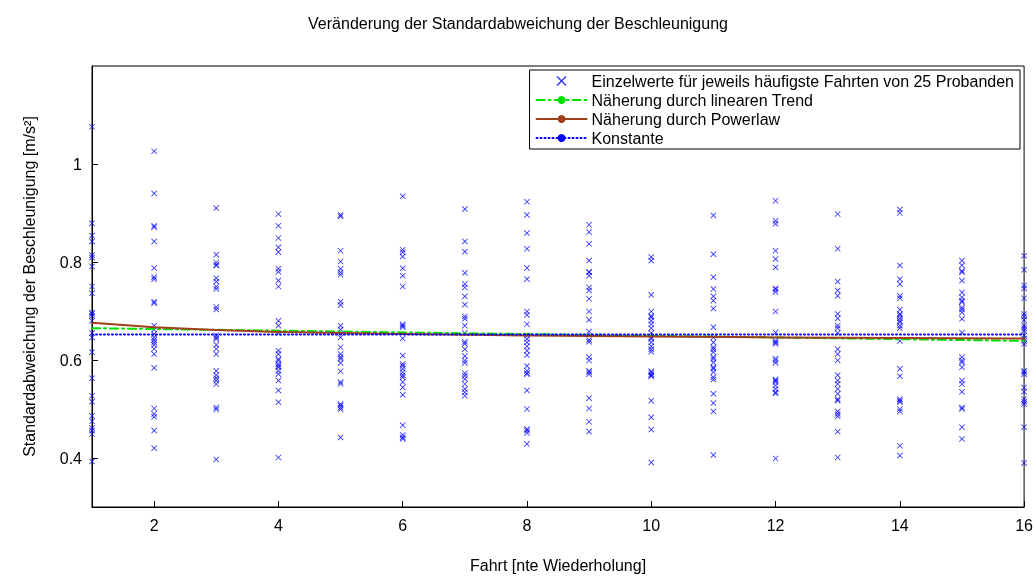 The height and width of the screenshot is (583, 1036). What do you see at coordinates (558, 565) in the screenshot?
I see `x-axis-title: Fahrt [nte Wiederholung]` at bounding box center [558, 565].